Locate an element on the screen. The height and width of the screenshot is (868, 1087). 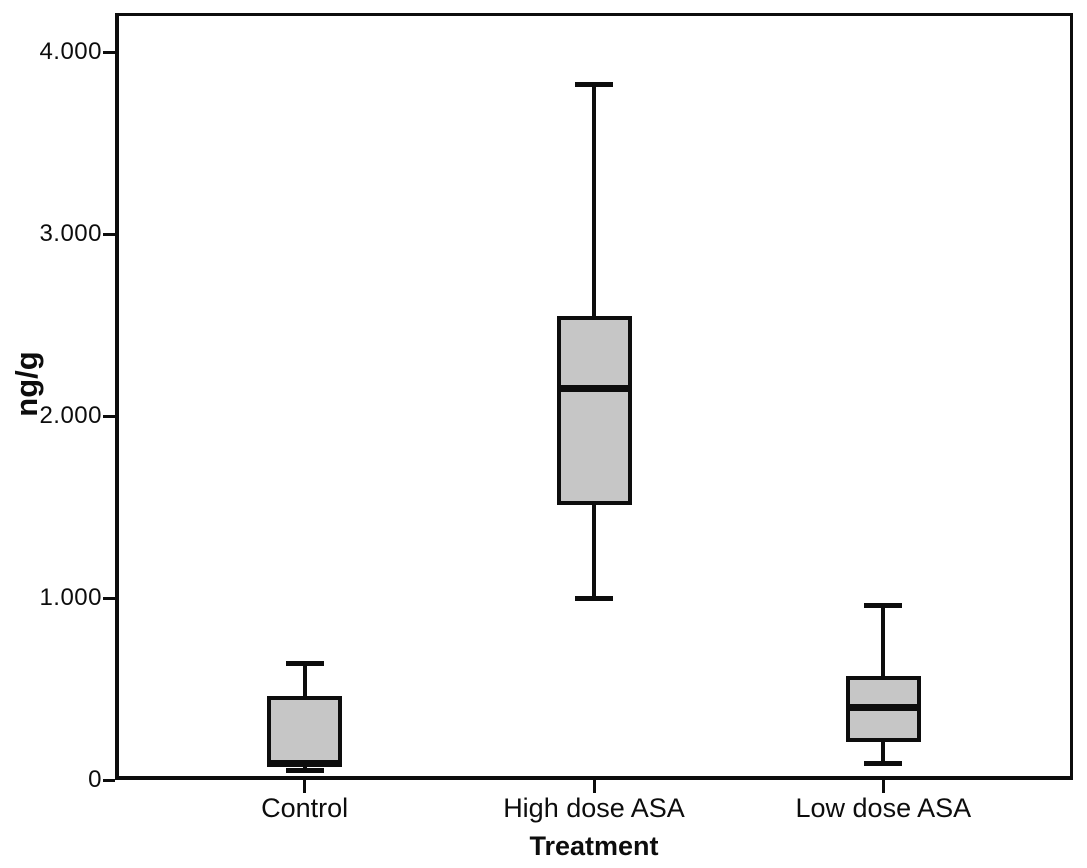
lower-whisker-cap-control is located at coordinates (304, 771).